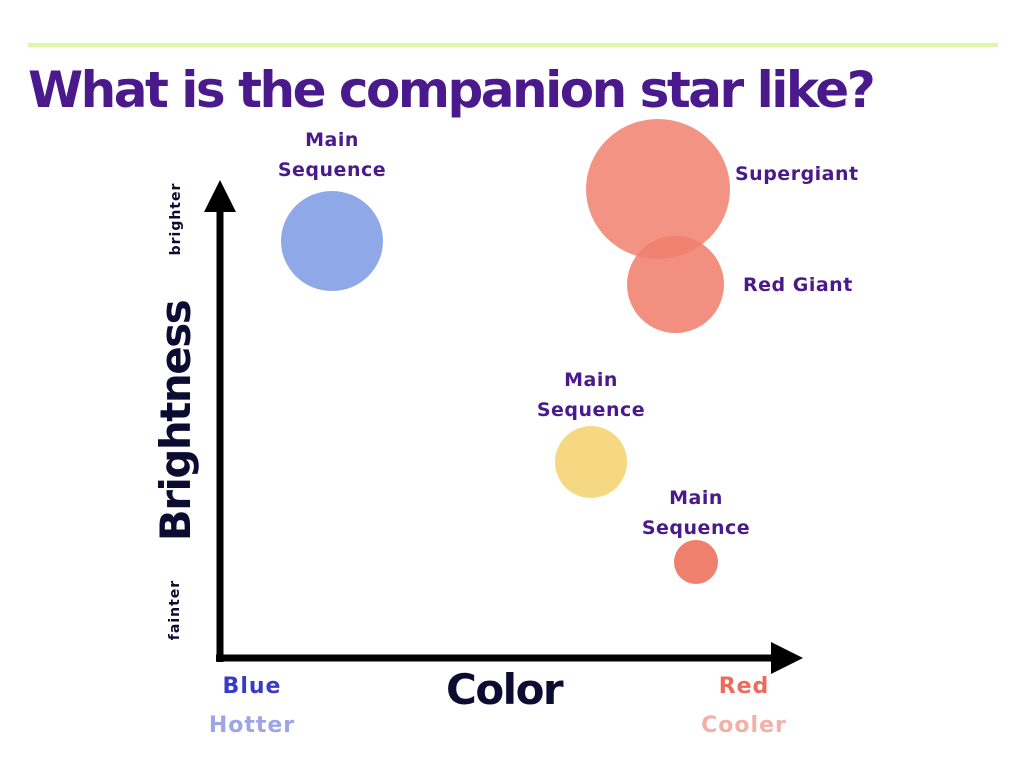 The image size is (1024, 768). I want to click on x-axis-left-sublabel: Hotter, so click(252, 725).